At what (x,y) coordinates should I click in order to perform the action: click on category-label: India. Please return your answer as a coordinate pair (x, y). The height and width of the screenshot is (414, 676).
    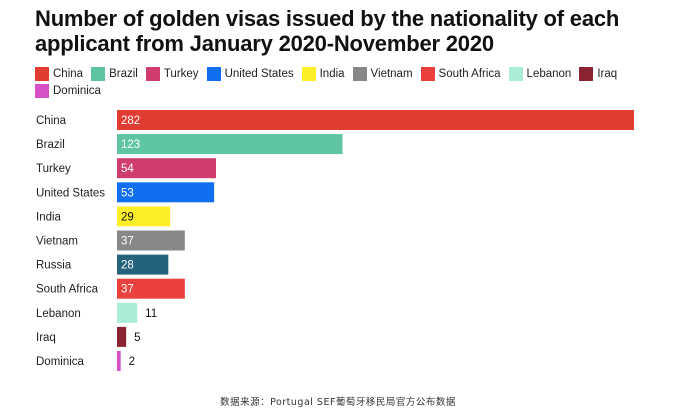
    Looking at the image, I should click on (49, 217).